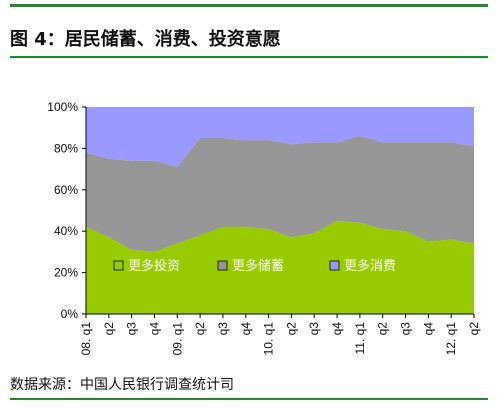 This screenshot has height=412, width=503. What do you see at coordinates (249, 57) in the screenshot?
I see `title-rule` at bounding box center [249, 57].